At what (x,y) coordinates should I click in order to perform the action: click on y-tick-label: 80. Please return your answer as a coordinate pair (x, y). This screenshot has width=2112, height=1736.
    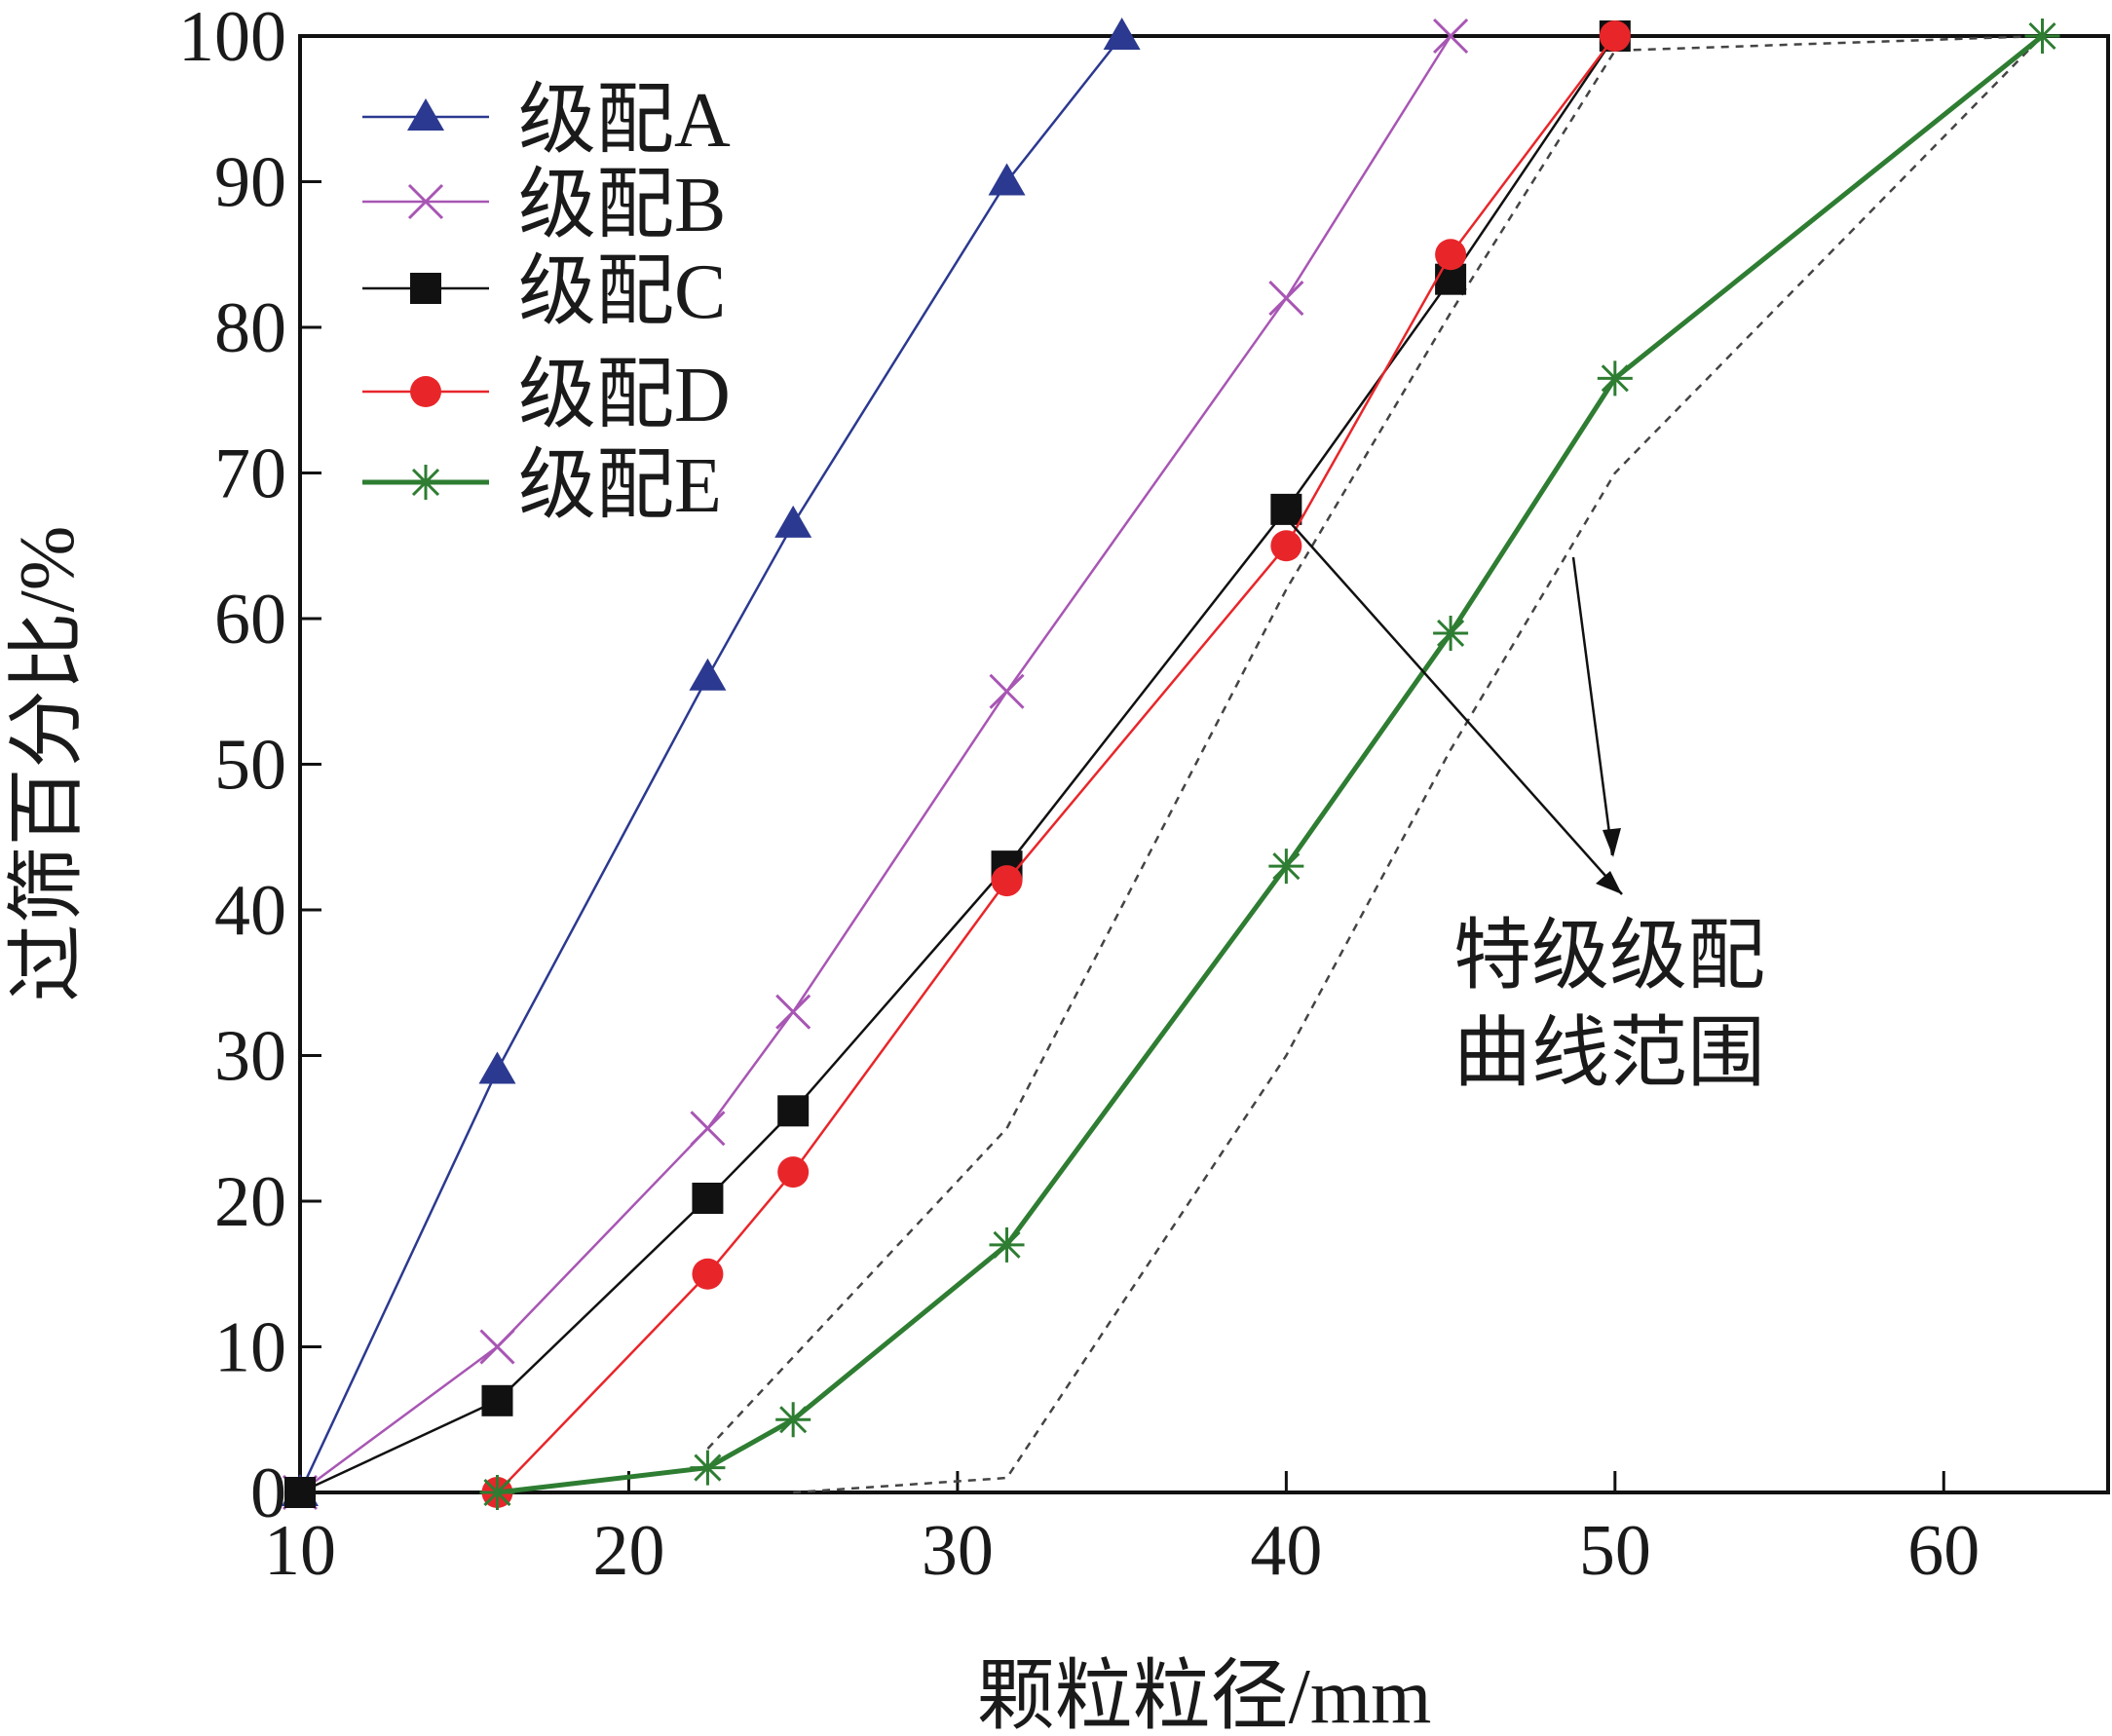
    Looking at the image, I should click on (250, 328).